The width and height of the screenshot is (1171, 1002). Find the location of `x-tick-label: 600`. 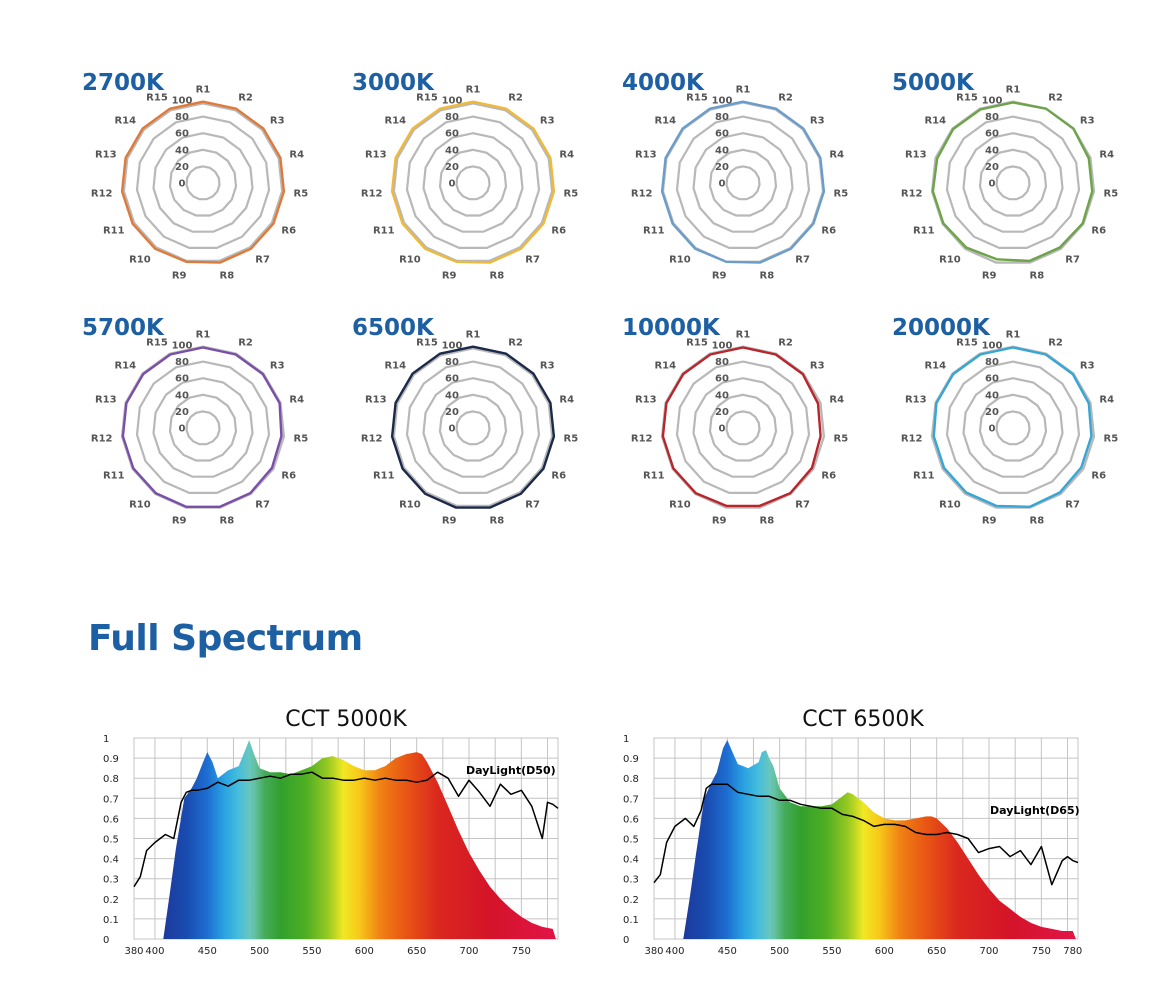

x-tick-label: 600 is located at coordinates (884, 951).